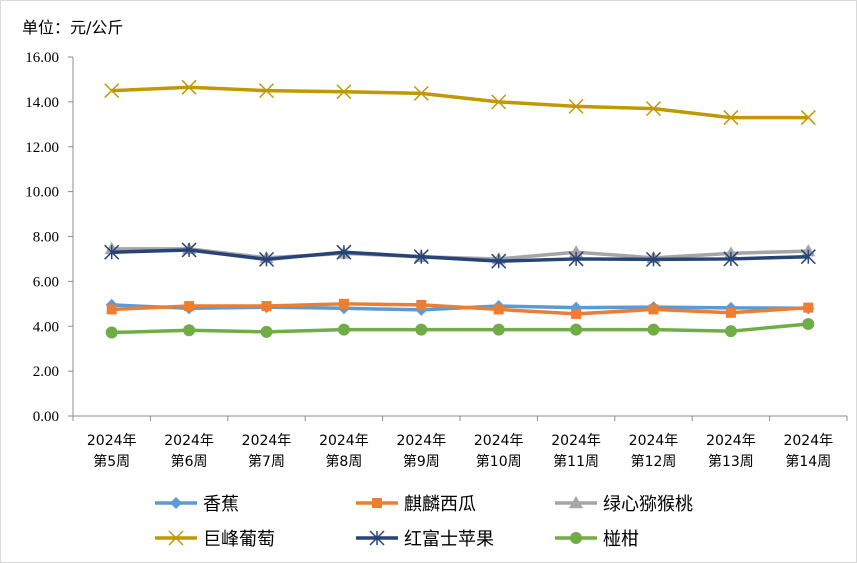 The image size is (857, 563). Describe the element at coordinates (597, 539) in the screenshot. I see `legend-entry: 椪柑` at that location.